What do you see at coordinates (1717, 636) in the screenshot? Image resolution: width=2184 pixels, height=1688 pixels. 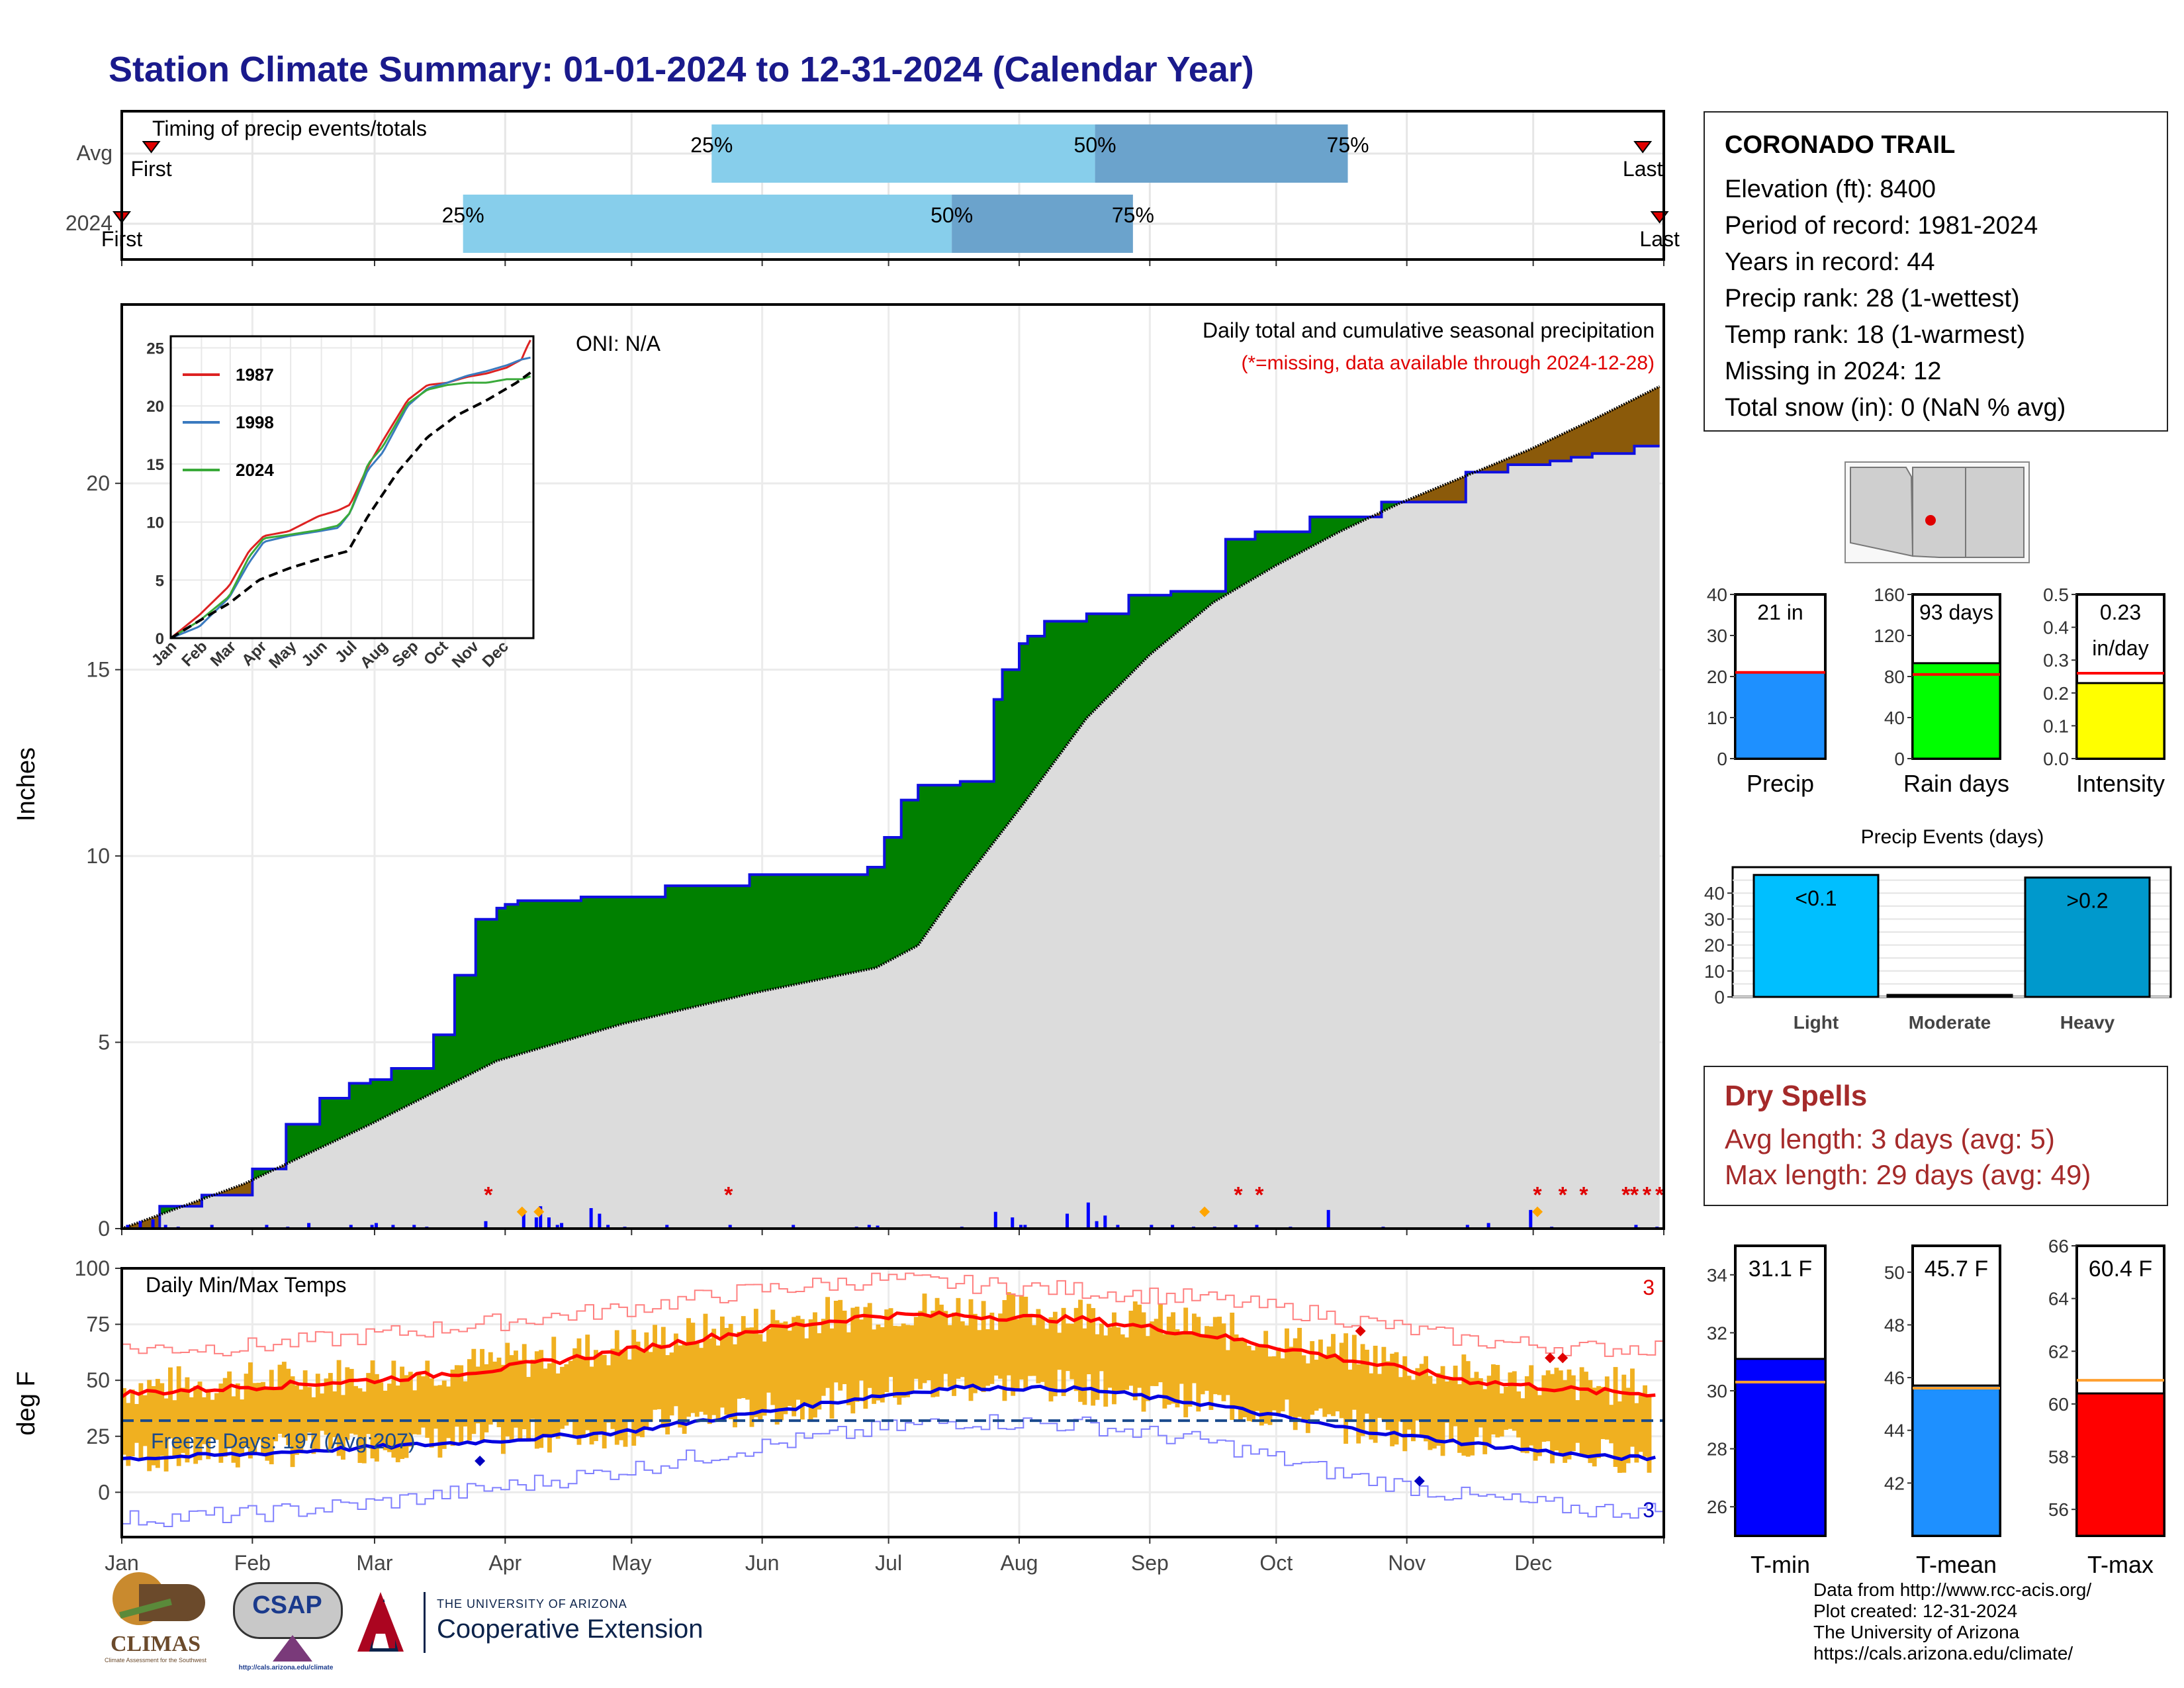 I see `mini-bar-ytick-label: 30` at bounding box center [1717, 636].